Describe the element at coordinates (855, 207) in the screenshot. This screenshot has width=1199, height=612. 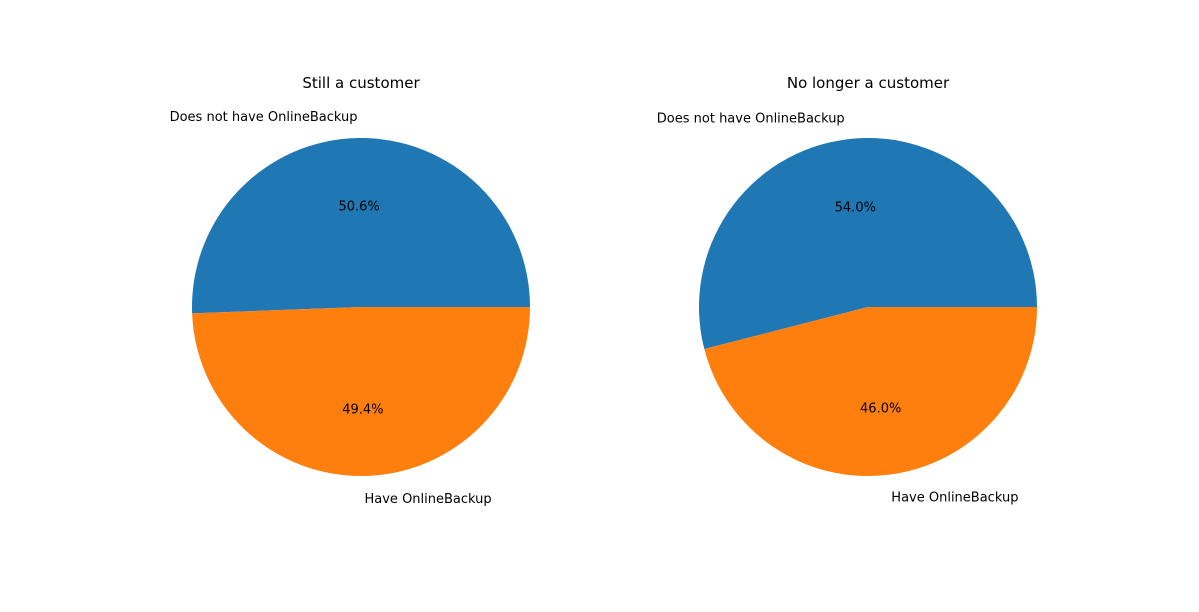
I see `slice-percent-label: 54.0%` at that location.